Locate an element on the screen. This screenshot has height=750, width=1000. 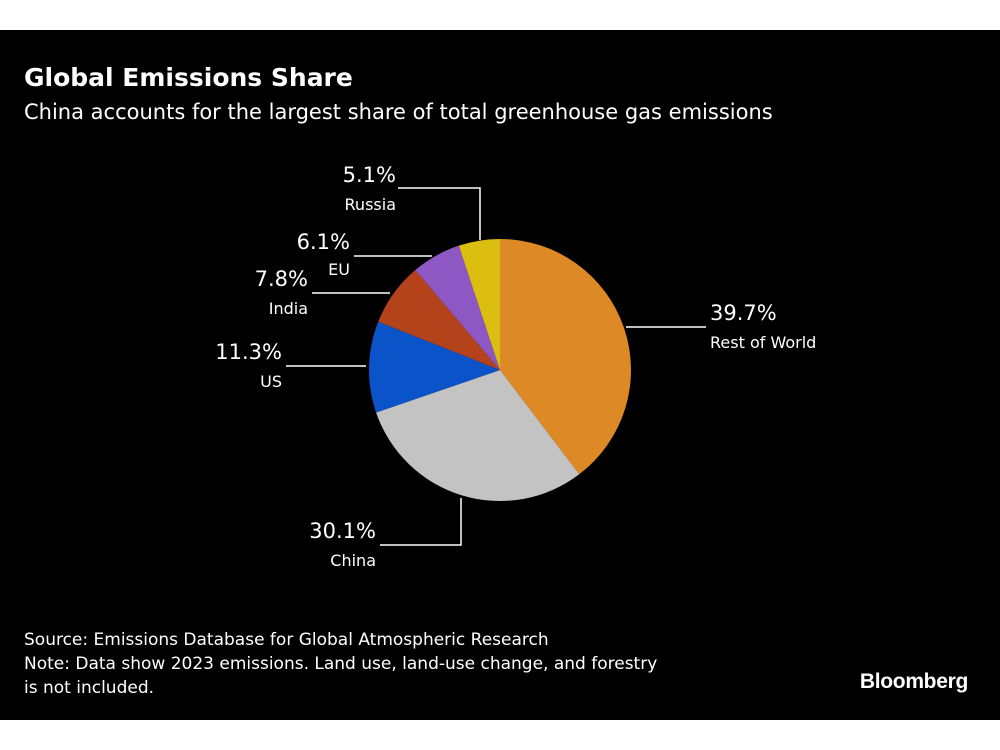
data-note-line-2: is not included. is located at coordinates (89, 688).